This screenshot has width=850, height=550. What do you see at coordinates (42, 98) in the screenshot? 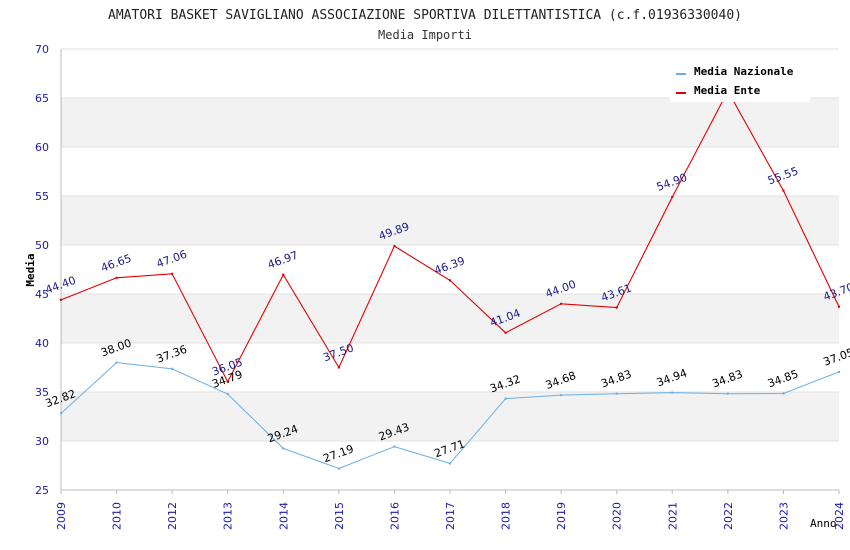
I see `y-tick-label: 65` at bounding box center [42, 98].